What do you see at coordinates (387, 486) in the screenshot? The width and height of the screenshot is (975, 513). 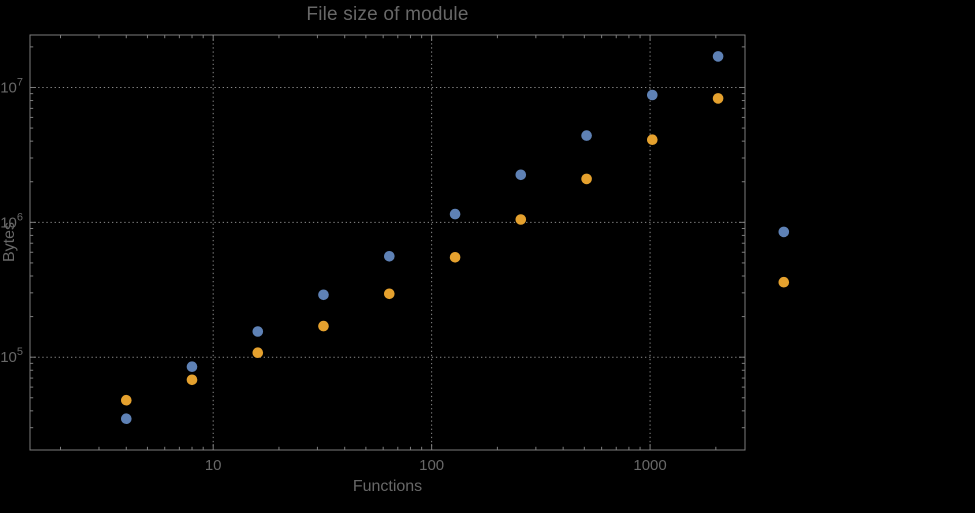 I see `x-axis-label: Functions` at bounding box center [387, 486].